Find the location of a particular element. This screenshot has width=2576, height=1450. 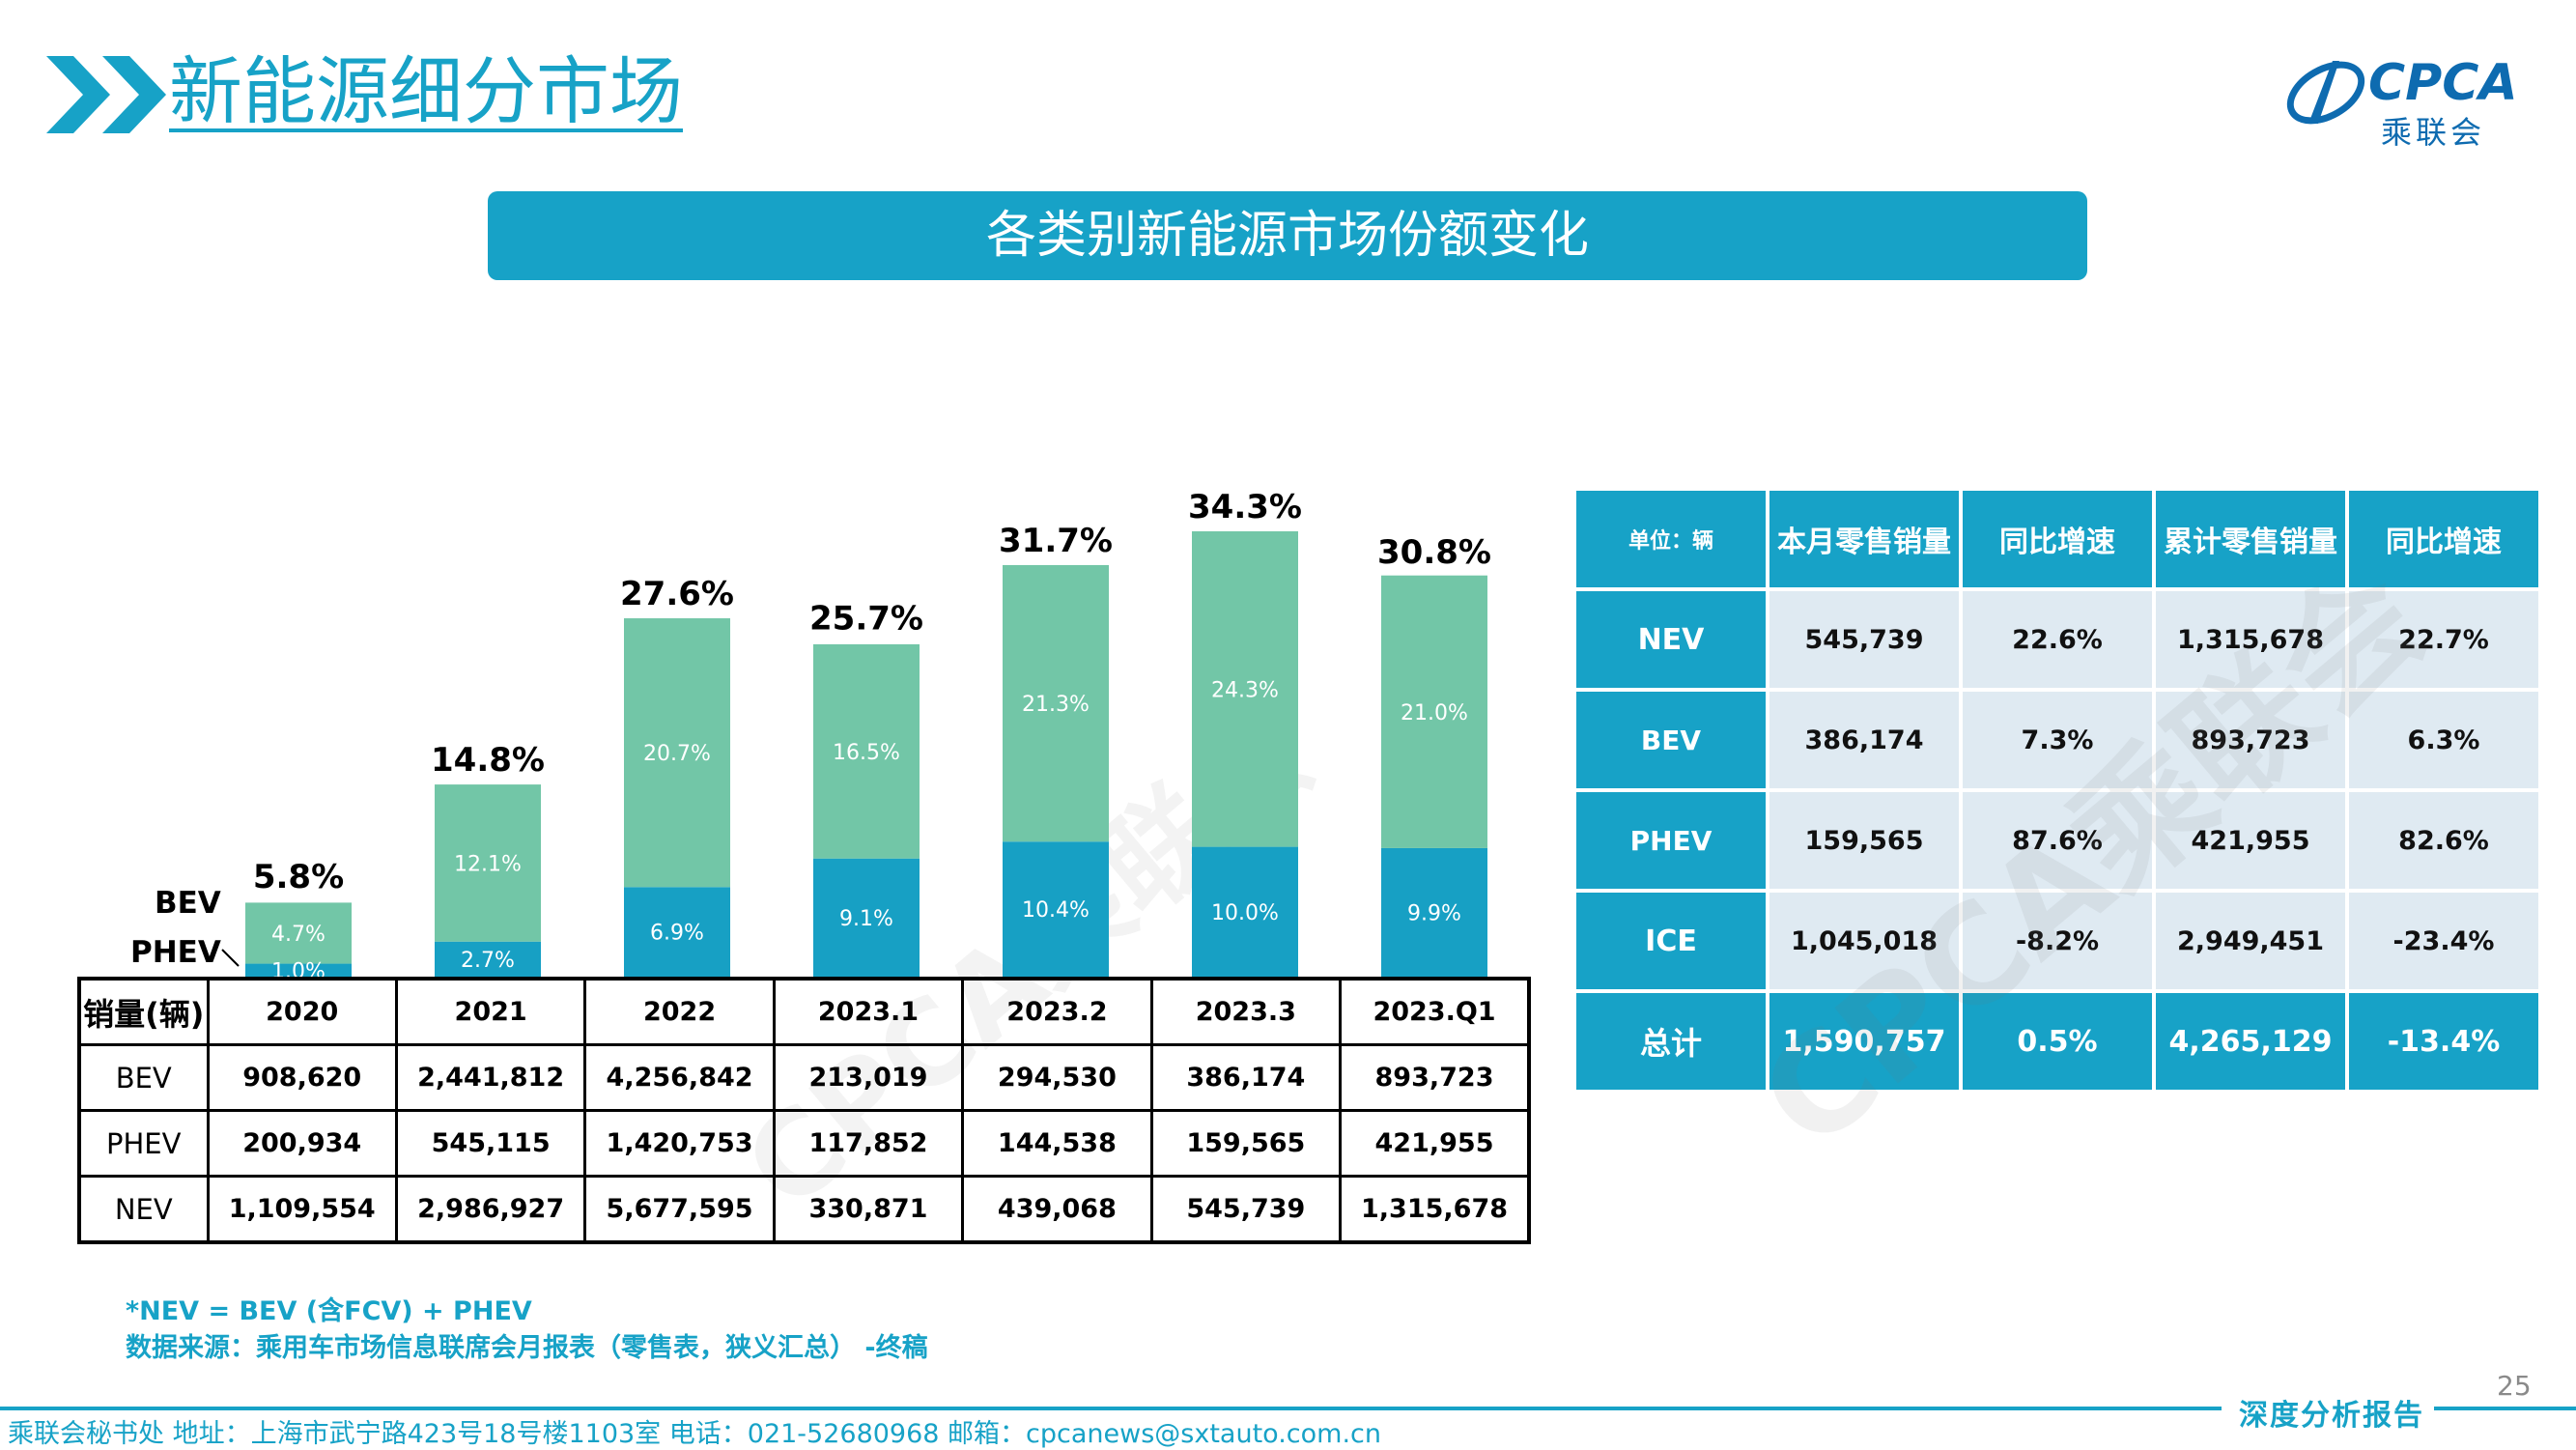

summary-header-row: 单位：辆 本月零售销量 同比增速 累计零售销量 同比增速 is located at coordinates (2057, 539).